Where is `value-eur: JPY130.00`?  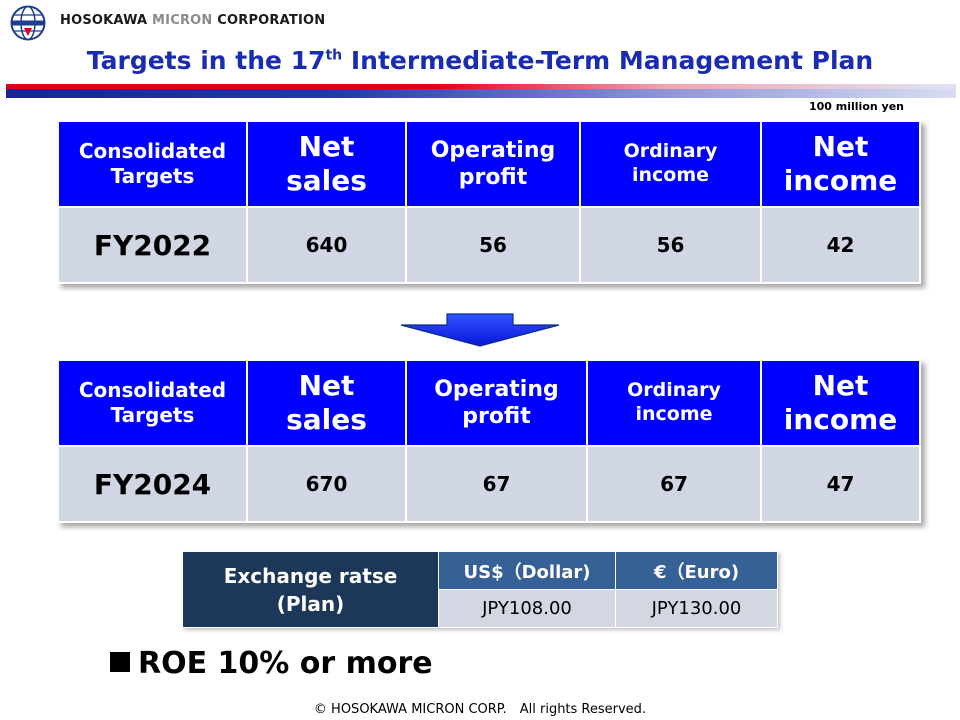 value-eur: JPY130.00 is located at coordinates (696, 608).